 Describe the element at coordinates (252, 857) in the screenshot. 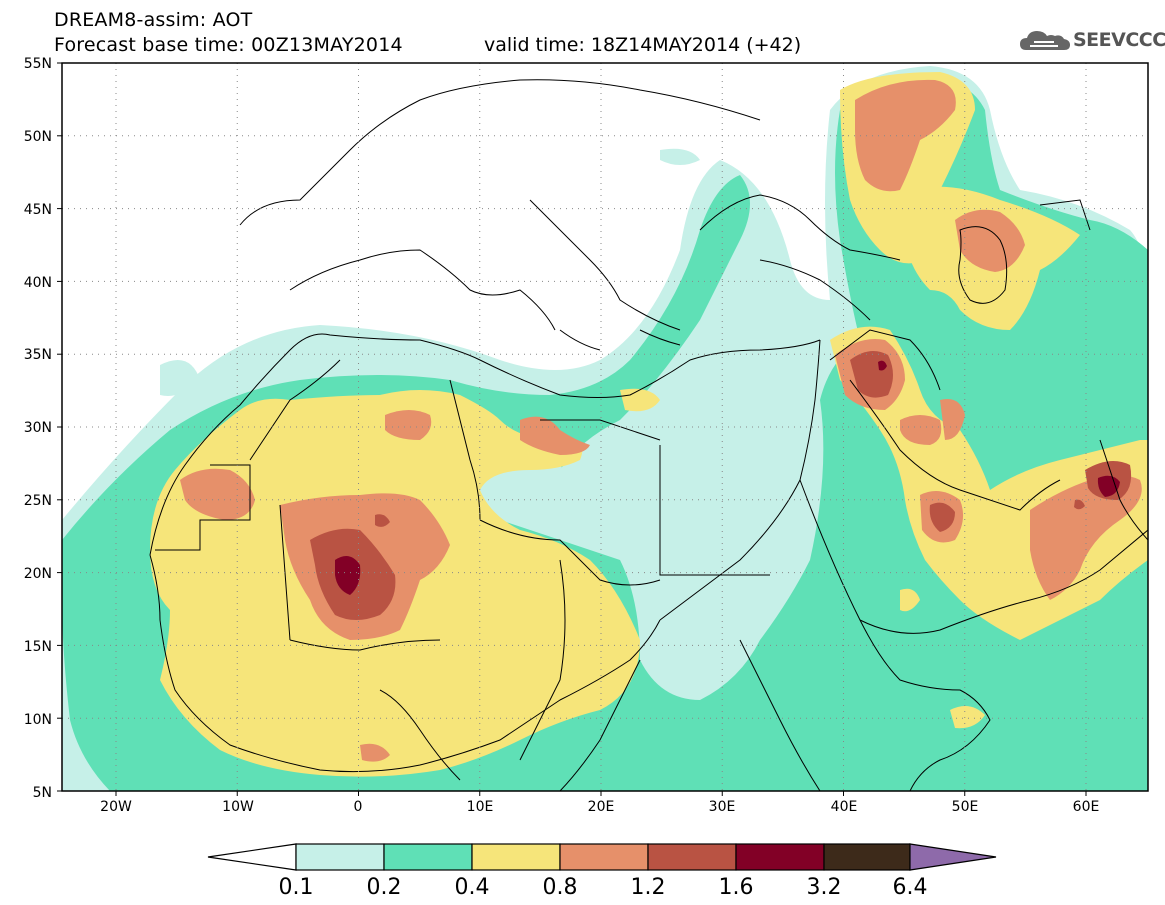

I see `legend-arrow-low` at that location.